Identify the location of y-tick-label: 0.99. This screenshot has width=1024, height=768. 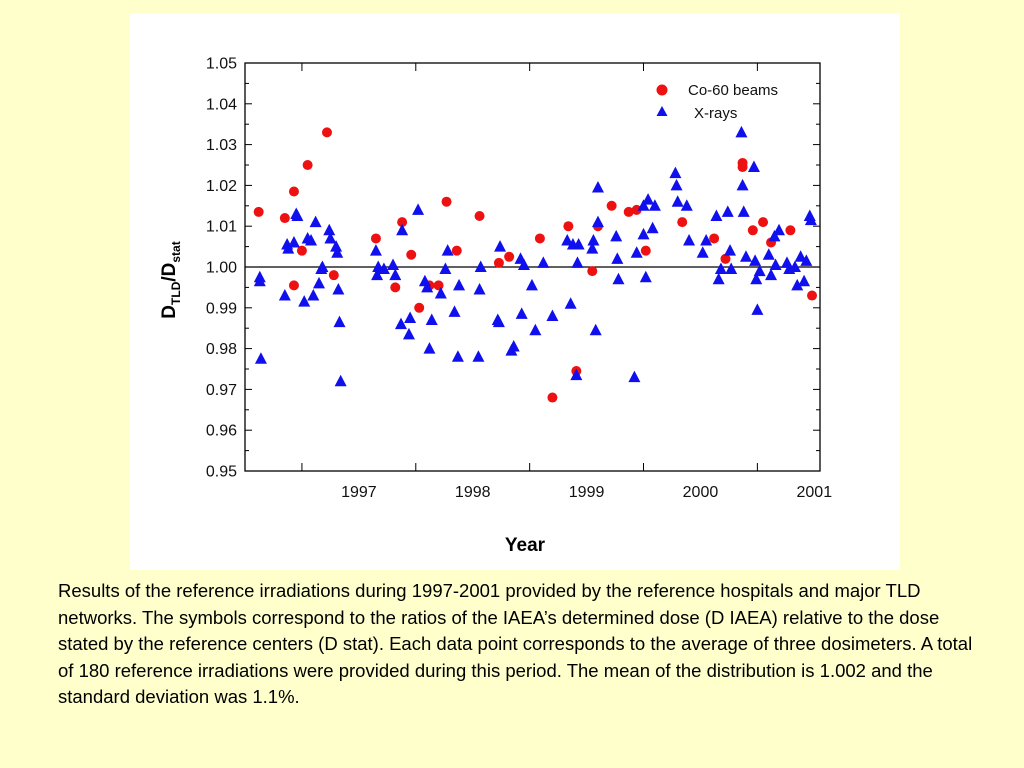
(221, 308).